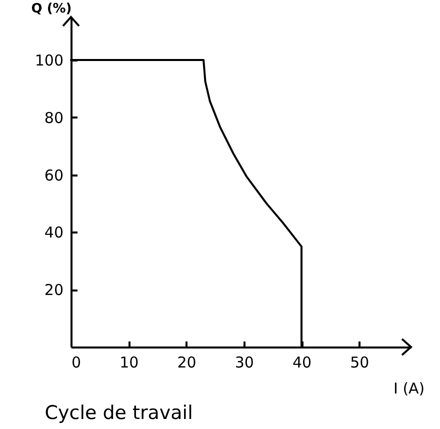  I want to click on y-tick-label: 80, so click(54, 117).